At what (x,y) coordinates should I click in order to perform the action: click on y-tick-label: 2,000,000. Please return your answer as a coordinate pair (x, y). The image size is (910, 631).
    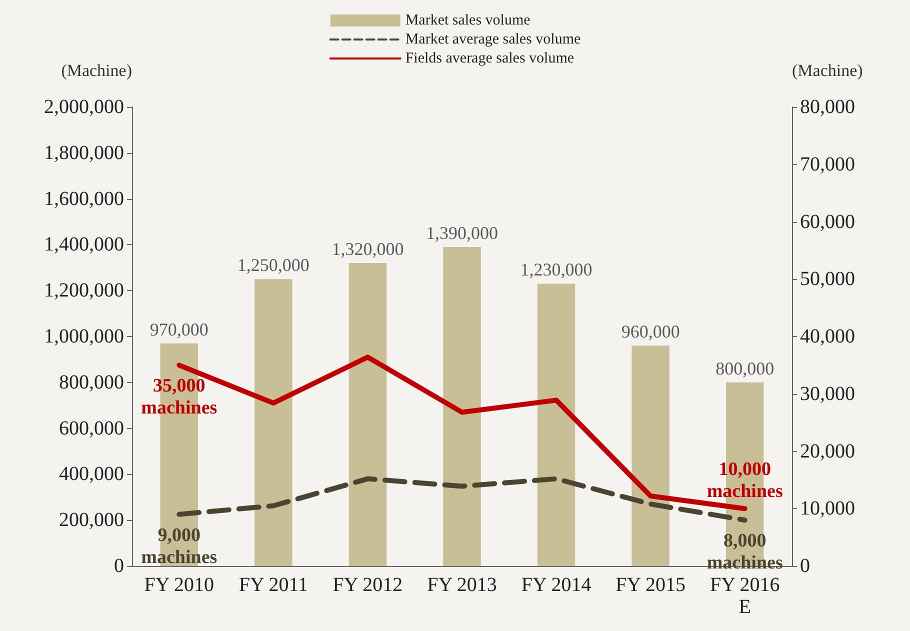
    Looking at the image, I should click on (84, 107).